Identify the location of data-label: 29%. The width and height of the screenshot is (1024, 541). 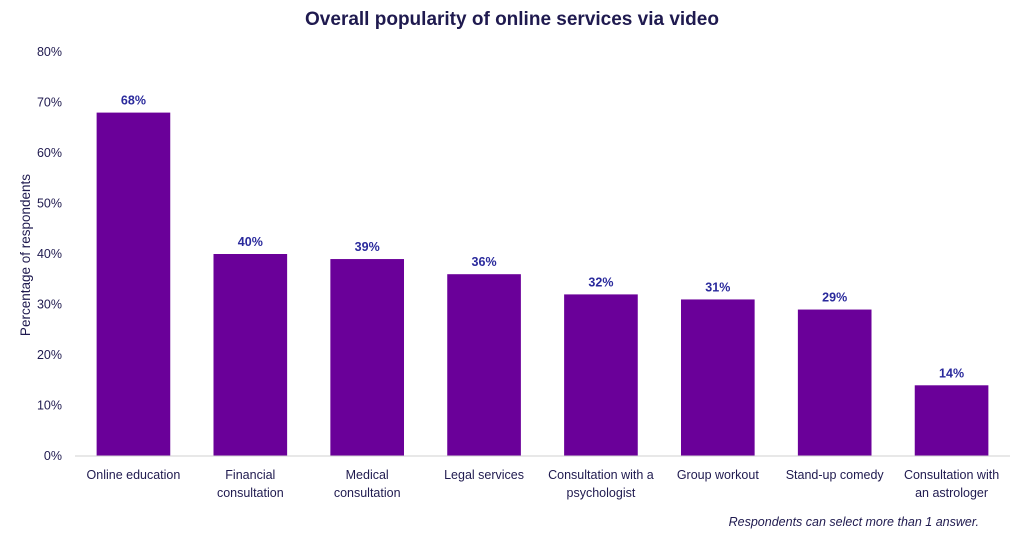
(834, 298).